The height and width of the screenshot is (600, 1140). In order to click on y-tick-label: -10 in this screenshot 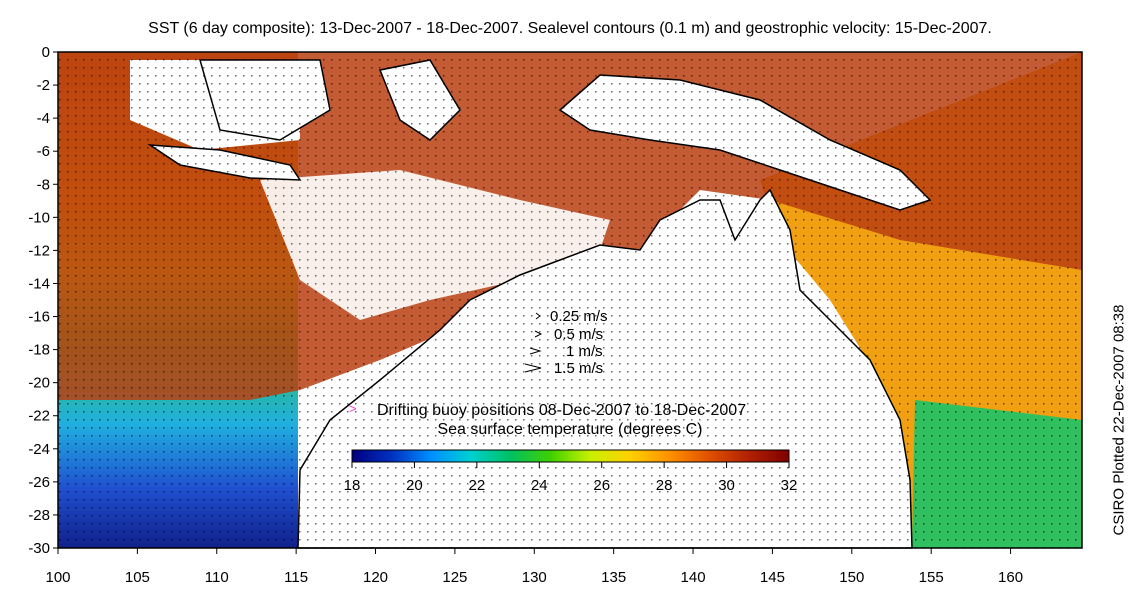, I will do `click(39, 217)`.